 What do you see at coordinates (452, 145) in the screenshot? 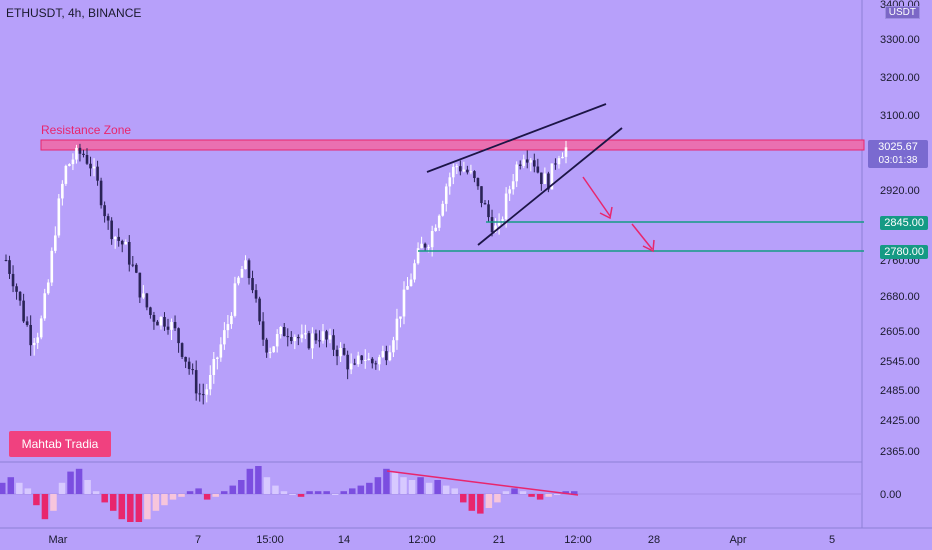
I see `resistance-zone` at bounding box center [452, 145].